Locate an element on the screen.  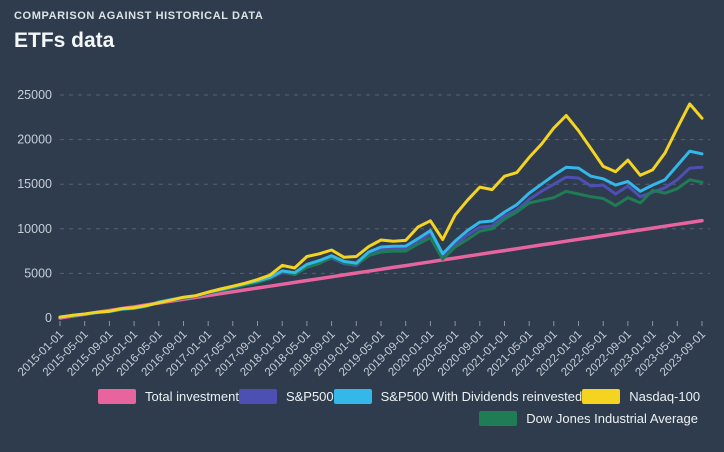
legend-item-nasdaq-100: Nasdaq-100 is located at coordinates (641, 396).